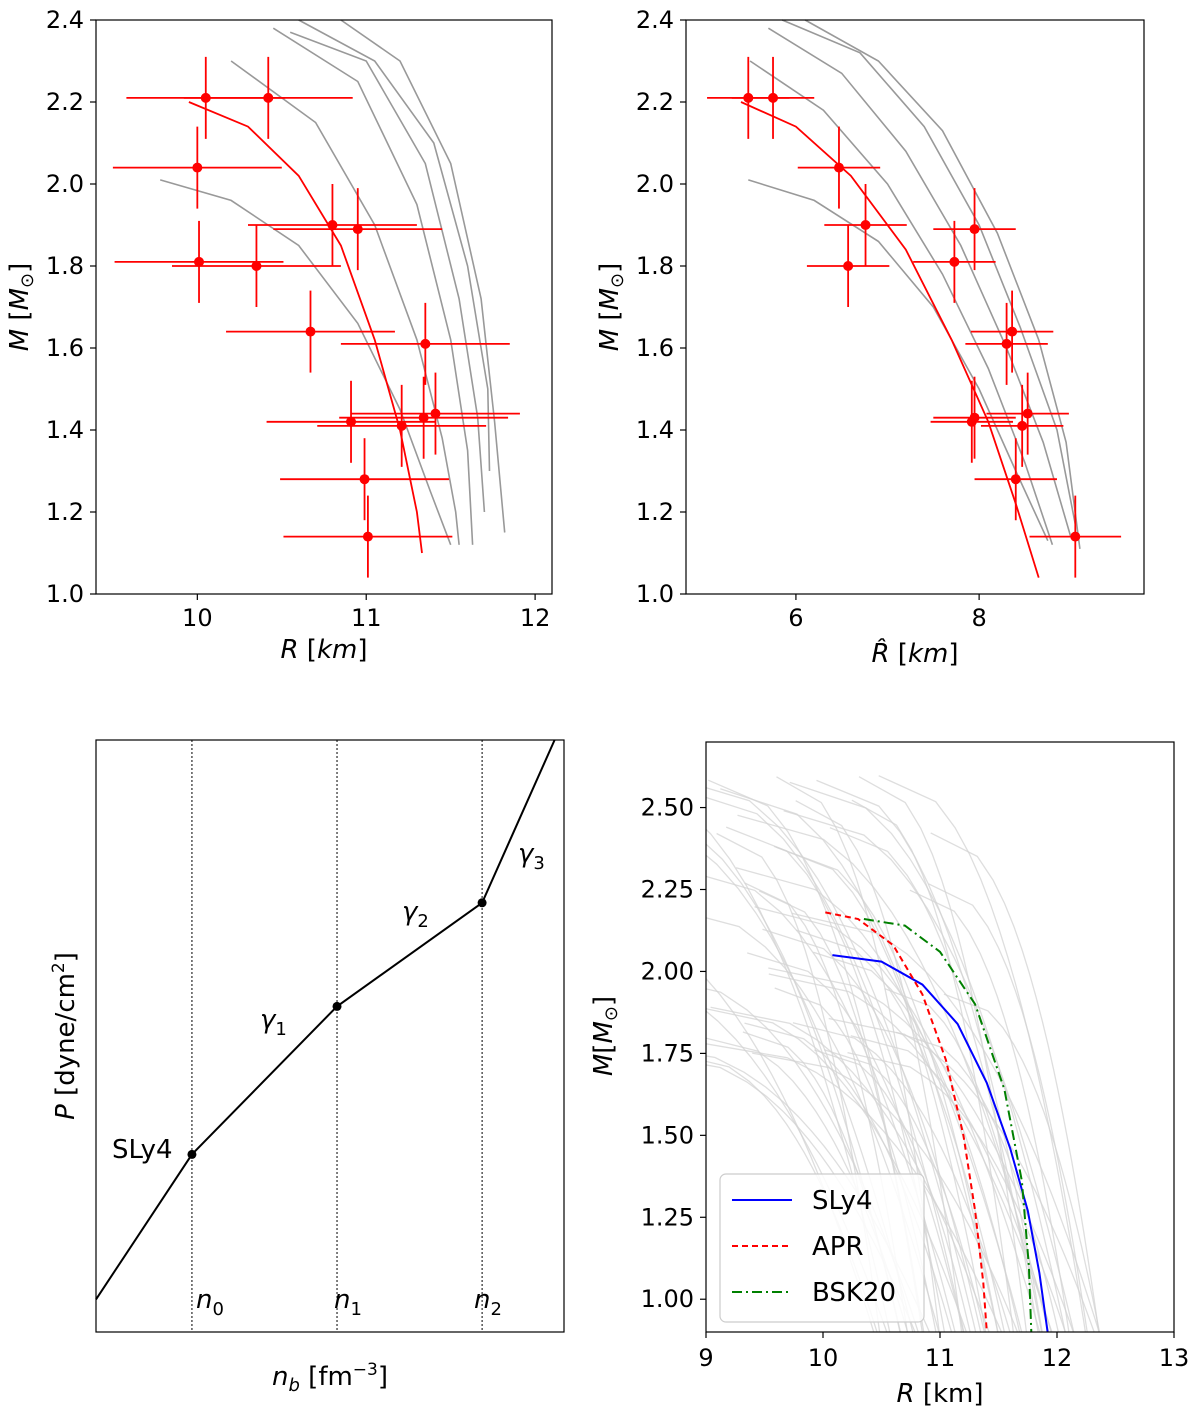 This screenshot has width=1200, height=1412. Describe the element at coordinates (795, 618) in the screenshot. I see `x-tick-label: 6` at that location.